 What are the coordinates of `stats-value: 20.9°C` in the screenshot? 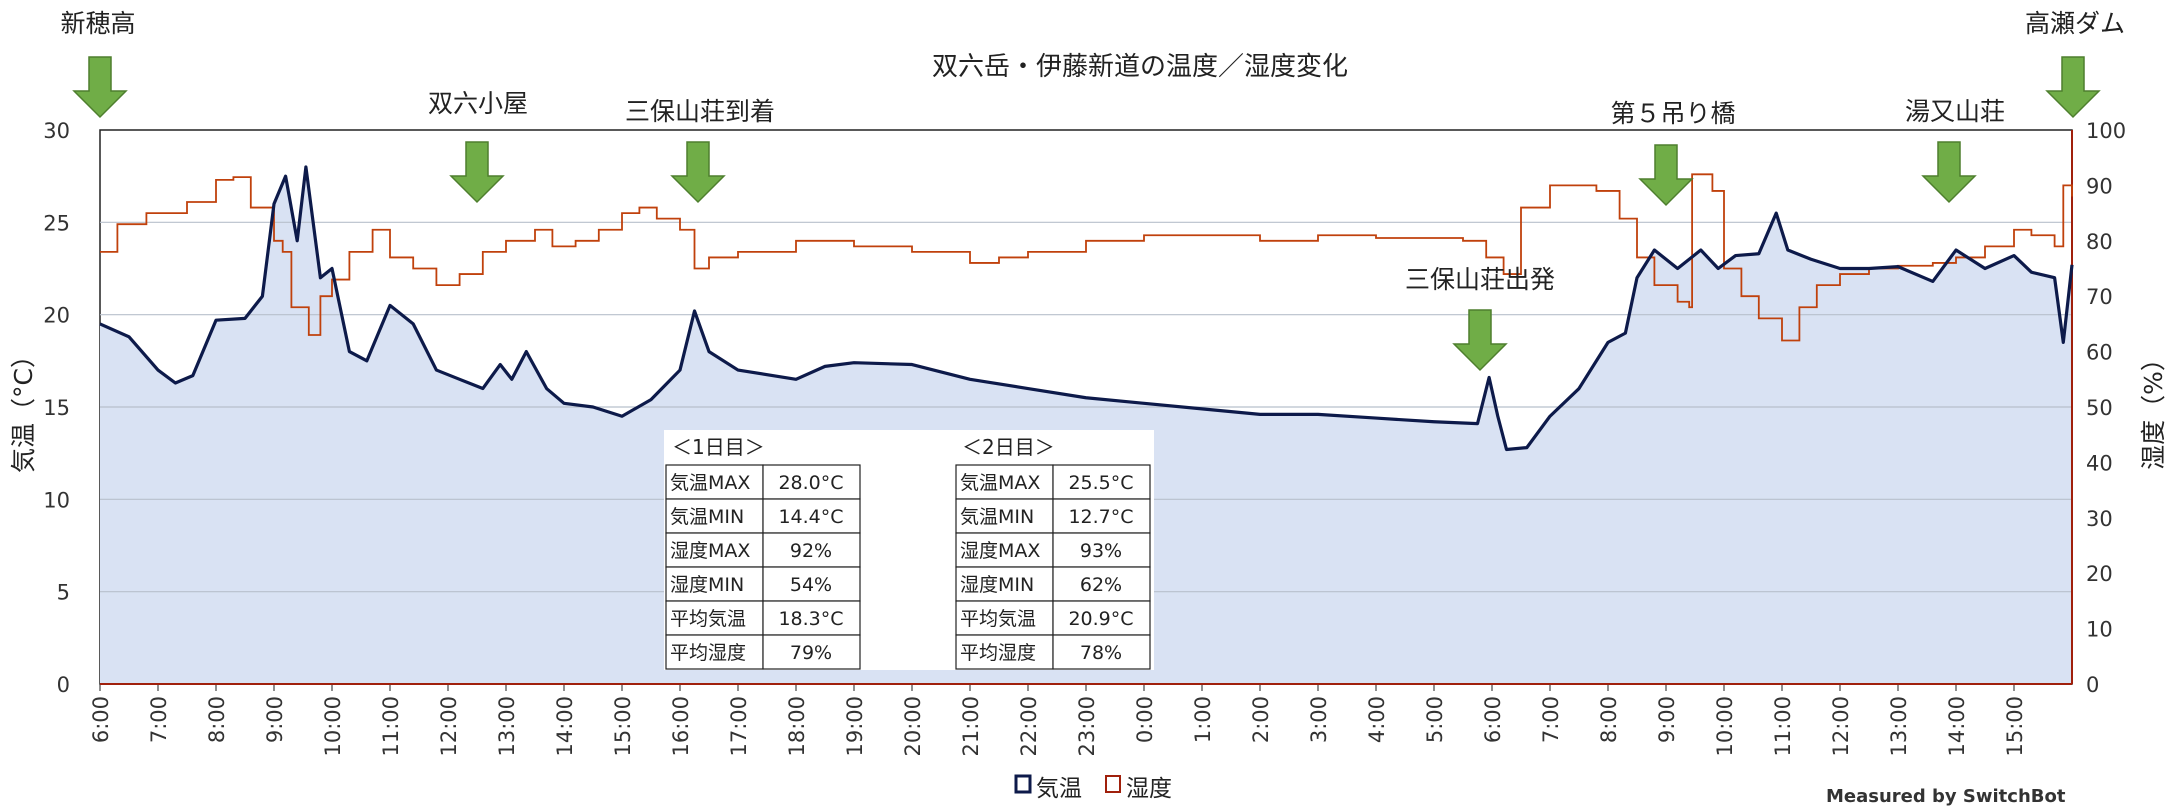 It's located at (1100, 619).